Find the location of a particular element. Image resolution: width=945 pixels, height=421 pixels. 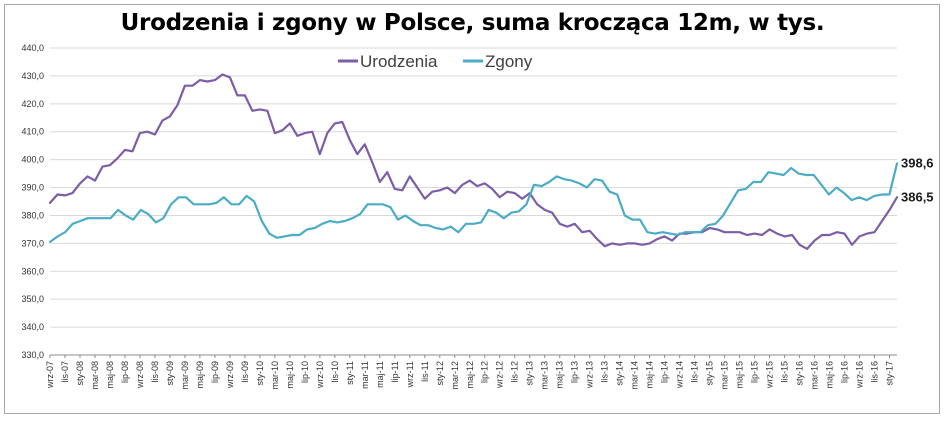

x-tick-label: maj-11 is located at coordinates (380, 374).